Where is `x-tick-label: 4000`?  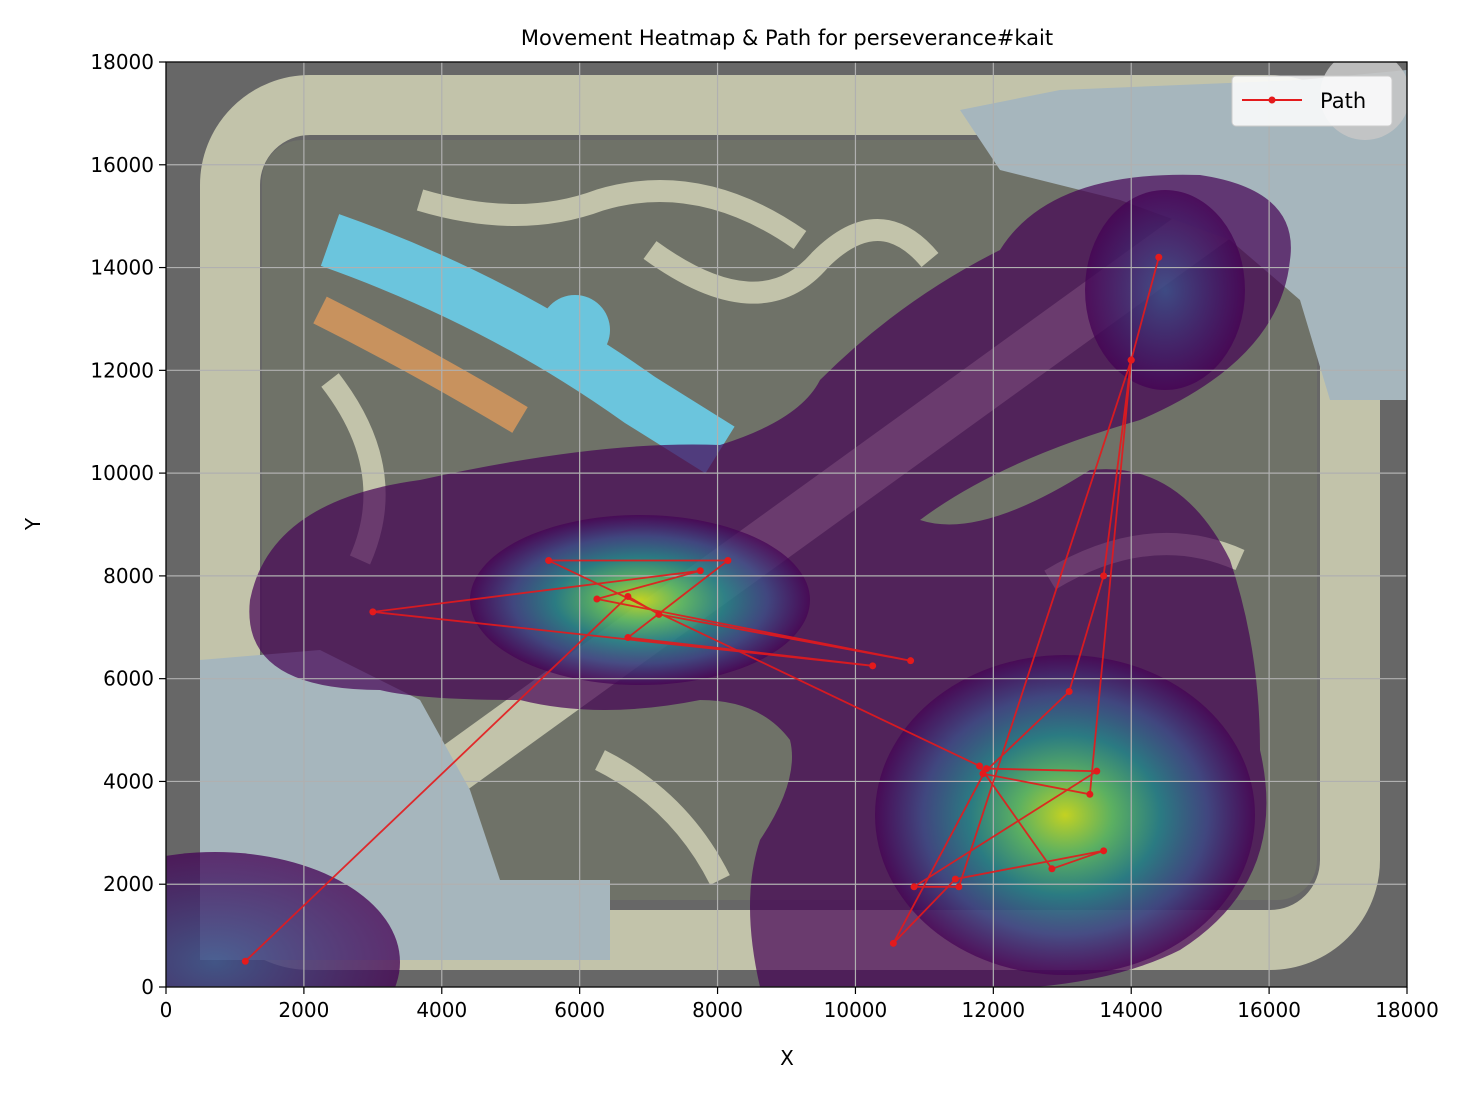
x-tick-label: 4000 is located at coordinates (441, 1010).